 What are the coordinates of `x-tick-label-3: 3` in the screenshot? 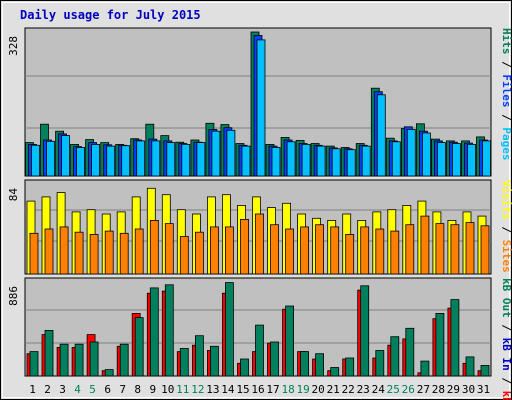 It's located at (62, 389).